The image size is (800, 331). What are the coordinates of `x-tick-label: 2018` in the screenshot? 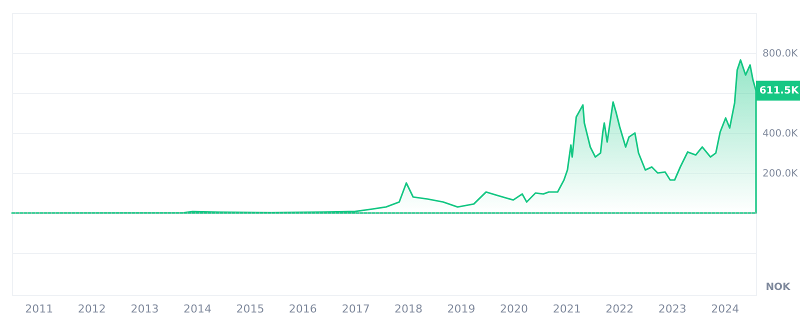 It's located at (408, 309).